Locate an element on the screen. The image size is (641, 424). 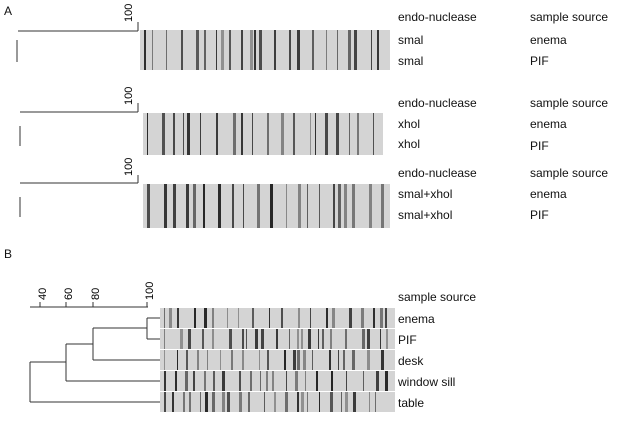
source-label: PIF is located at coordinates (539, 61).